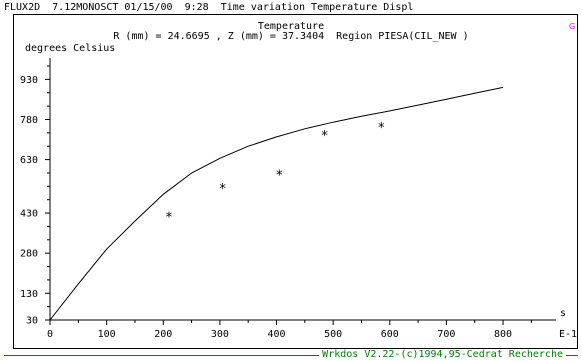 This screenshot has width=582, height=362. I want to click on x-tick-label: 800, so click(503, 334).